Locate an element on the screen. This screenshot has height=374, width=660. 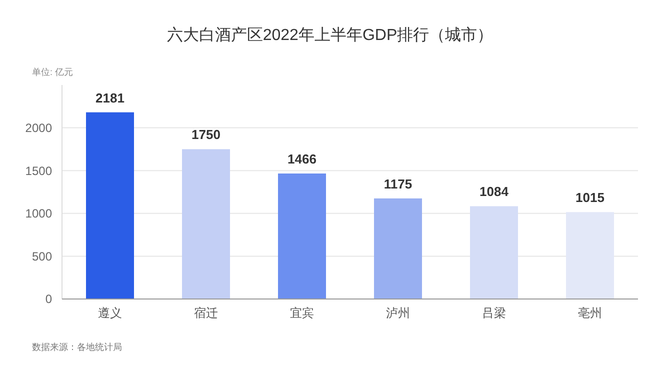
chart-subtitle: 单位: 亿元 is located at coordinates (53, 72).